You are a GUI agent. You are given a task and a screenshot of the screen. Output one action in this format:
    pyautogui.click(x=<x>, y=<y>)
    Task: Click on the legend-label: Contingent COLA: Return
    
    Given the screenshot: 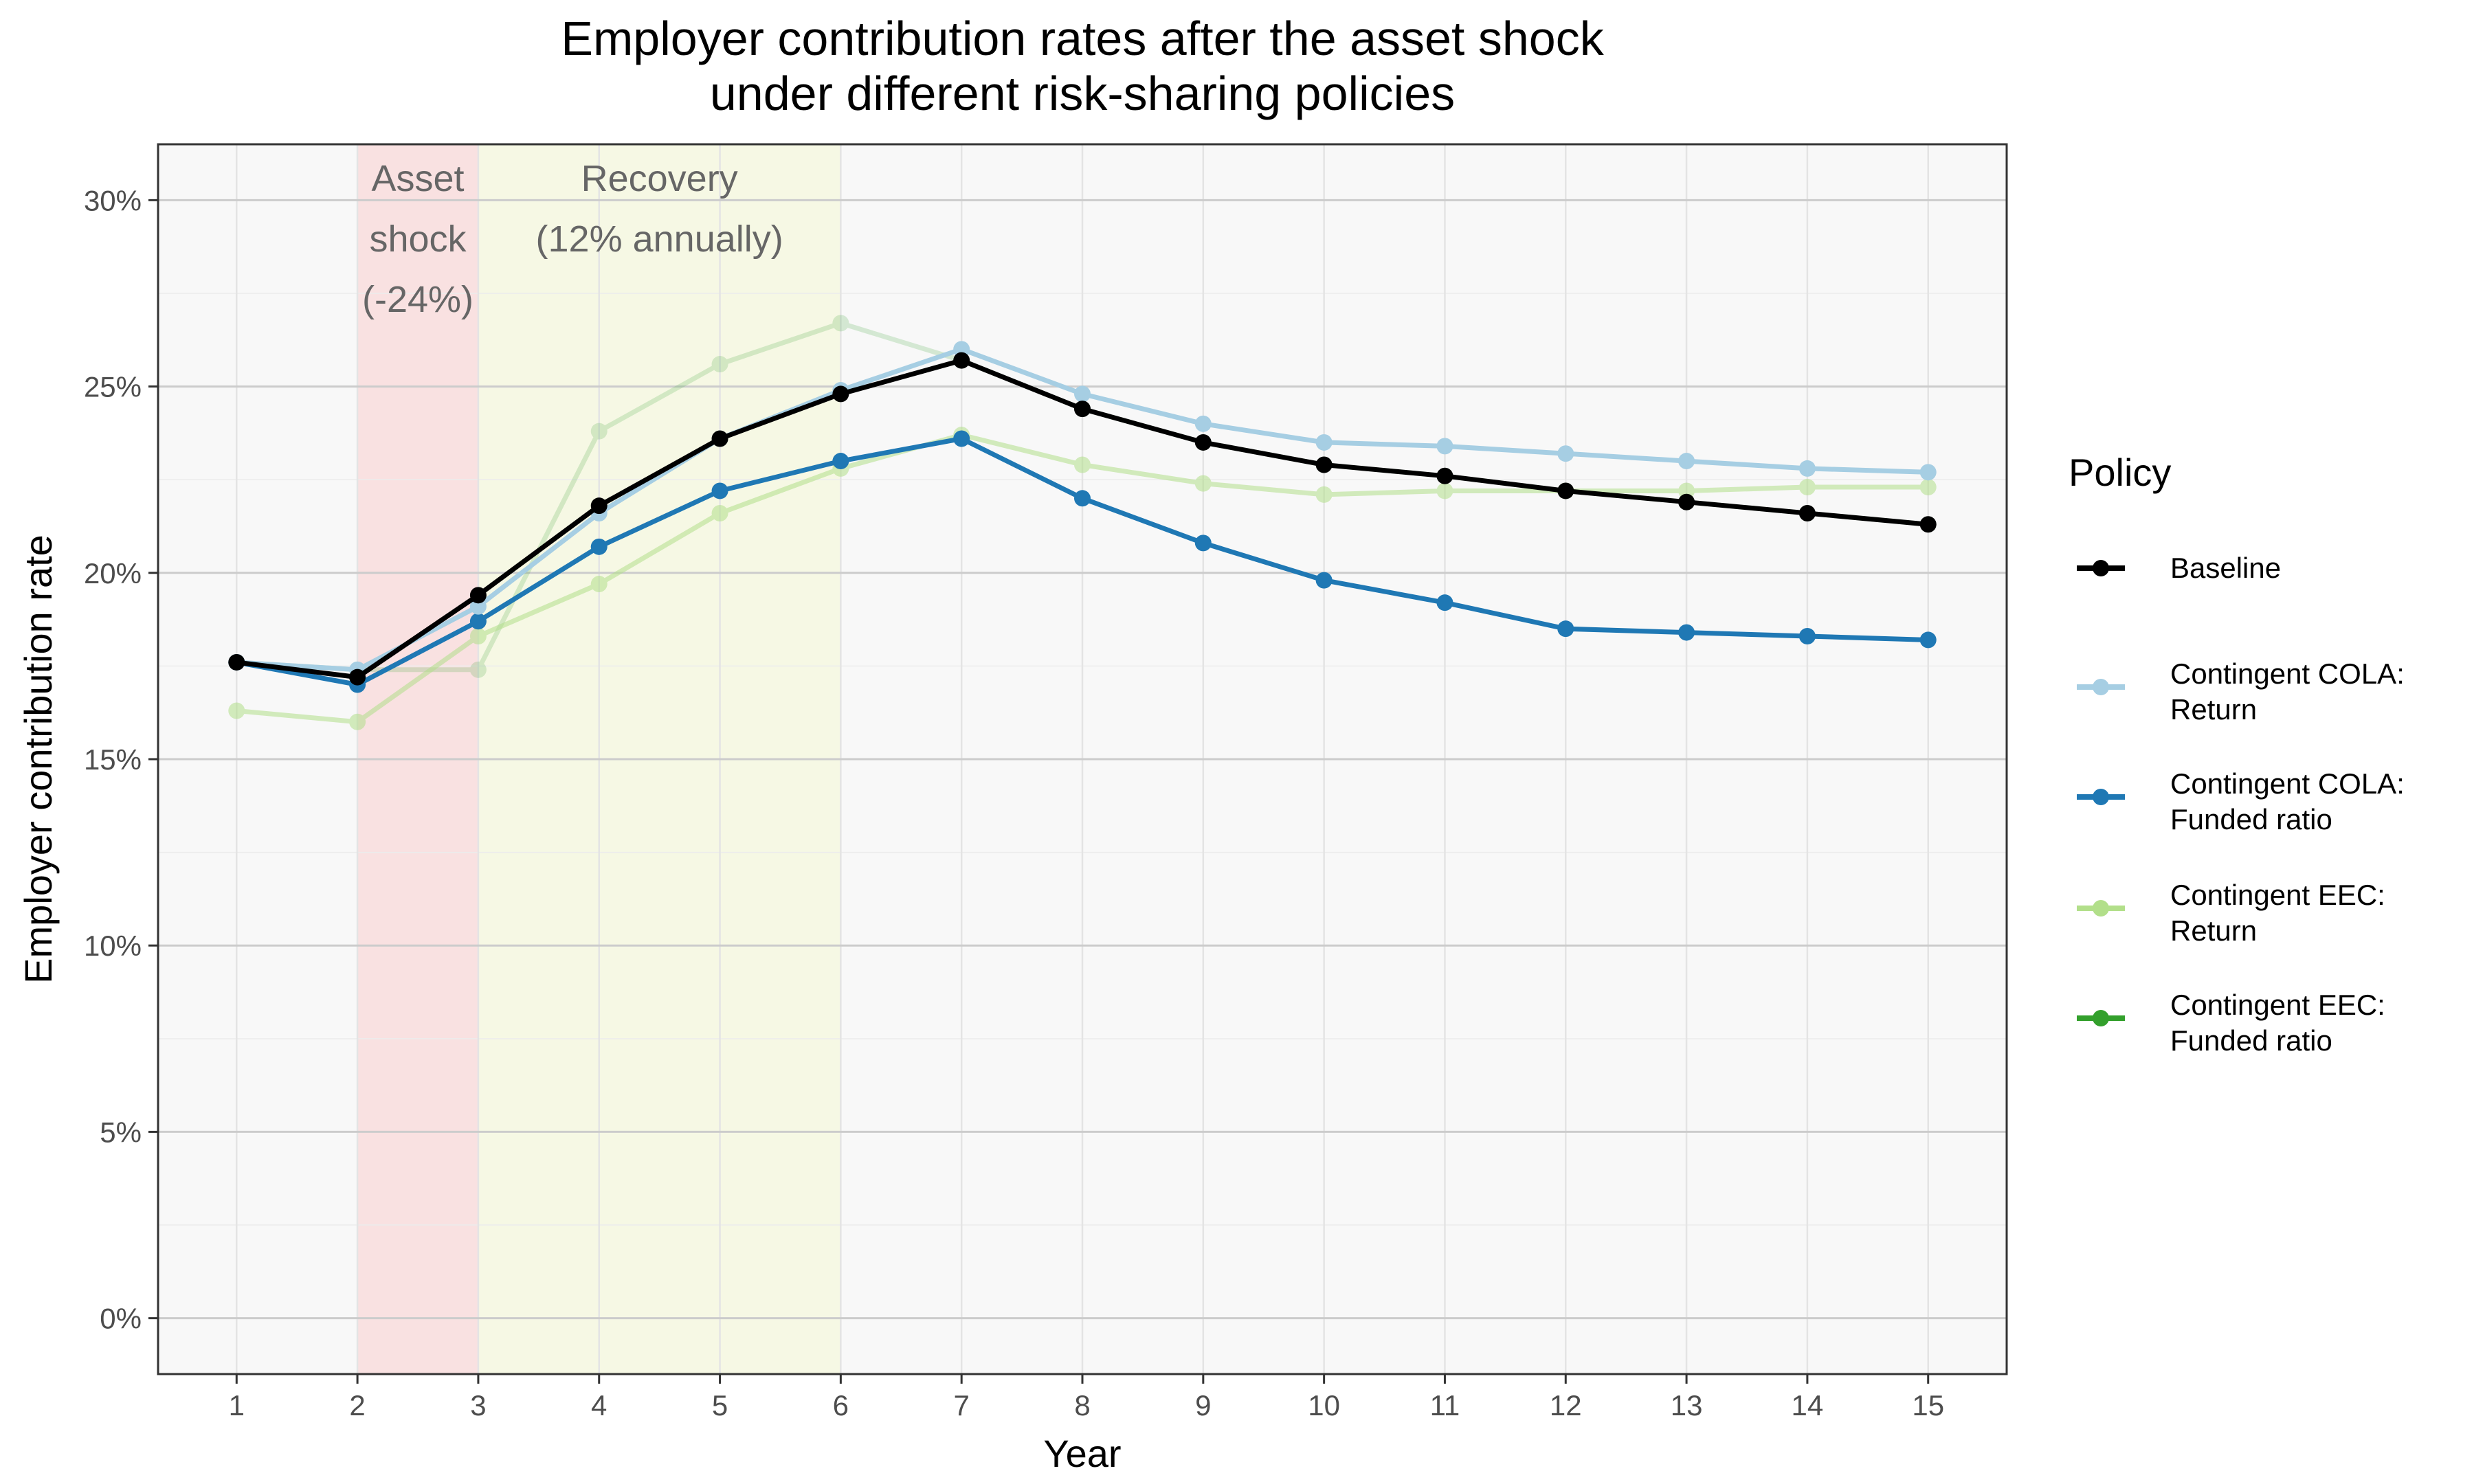 What is the action you would take?
    pyautogui.click(x=2287, y=691)
    